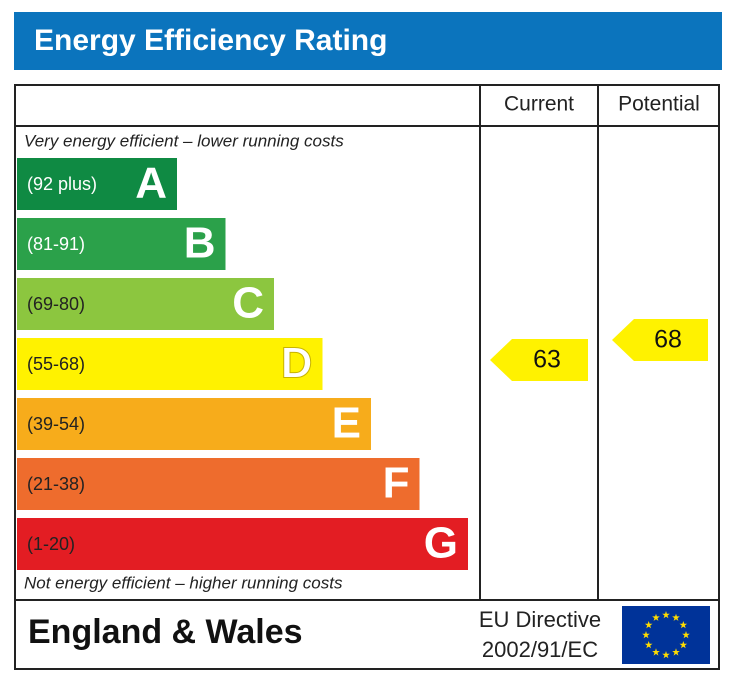 The width and height of the screenshot is (737, 690). I want to click on band-letter: F, so click(396, 483).